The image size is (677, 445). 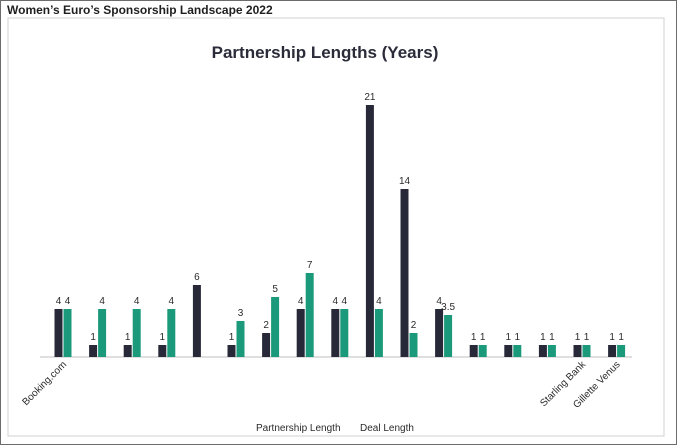 I want to click on chart-title: Partnership Lengths (Years), so click(x=325, y=52).